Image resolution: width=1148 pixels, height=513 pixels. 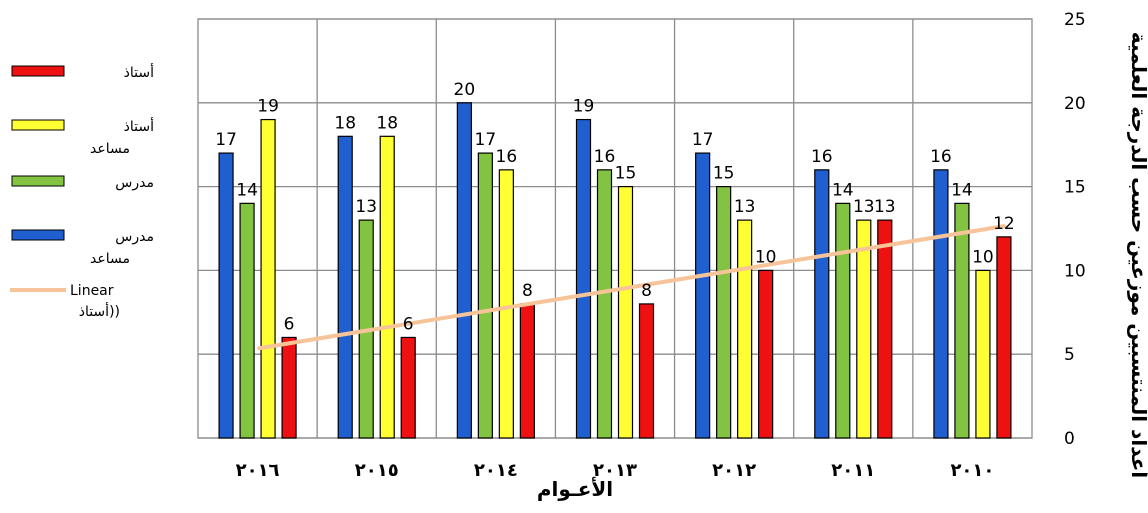 I want to click on y-tick-label: 20, so click(x=1075, y=104).